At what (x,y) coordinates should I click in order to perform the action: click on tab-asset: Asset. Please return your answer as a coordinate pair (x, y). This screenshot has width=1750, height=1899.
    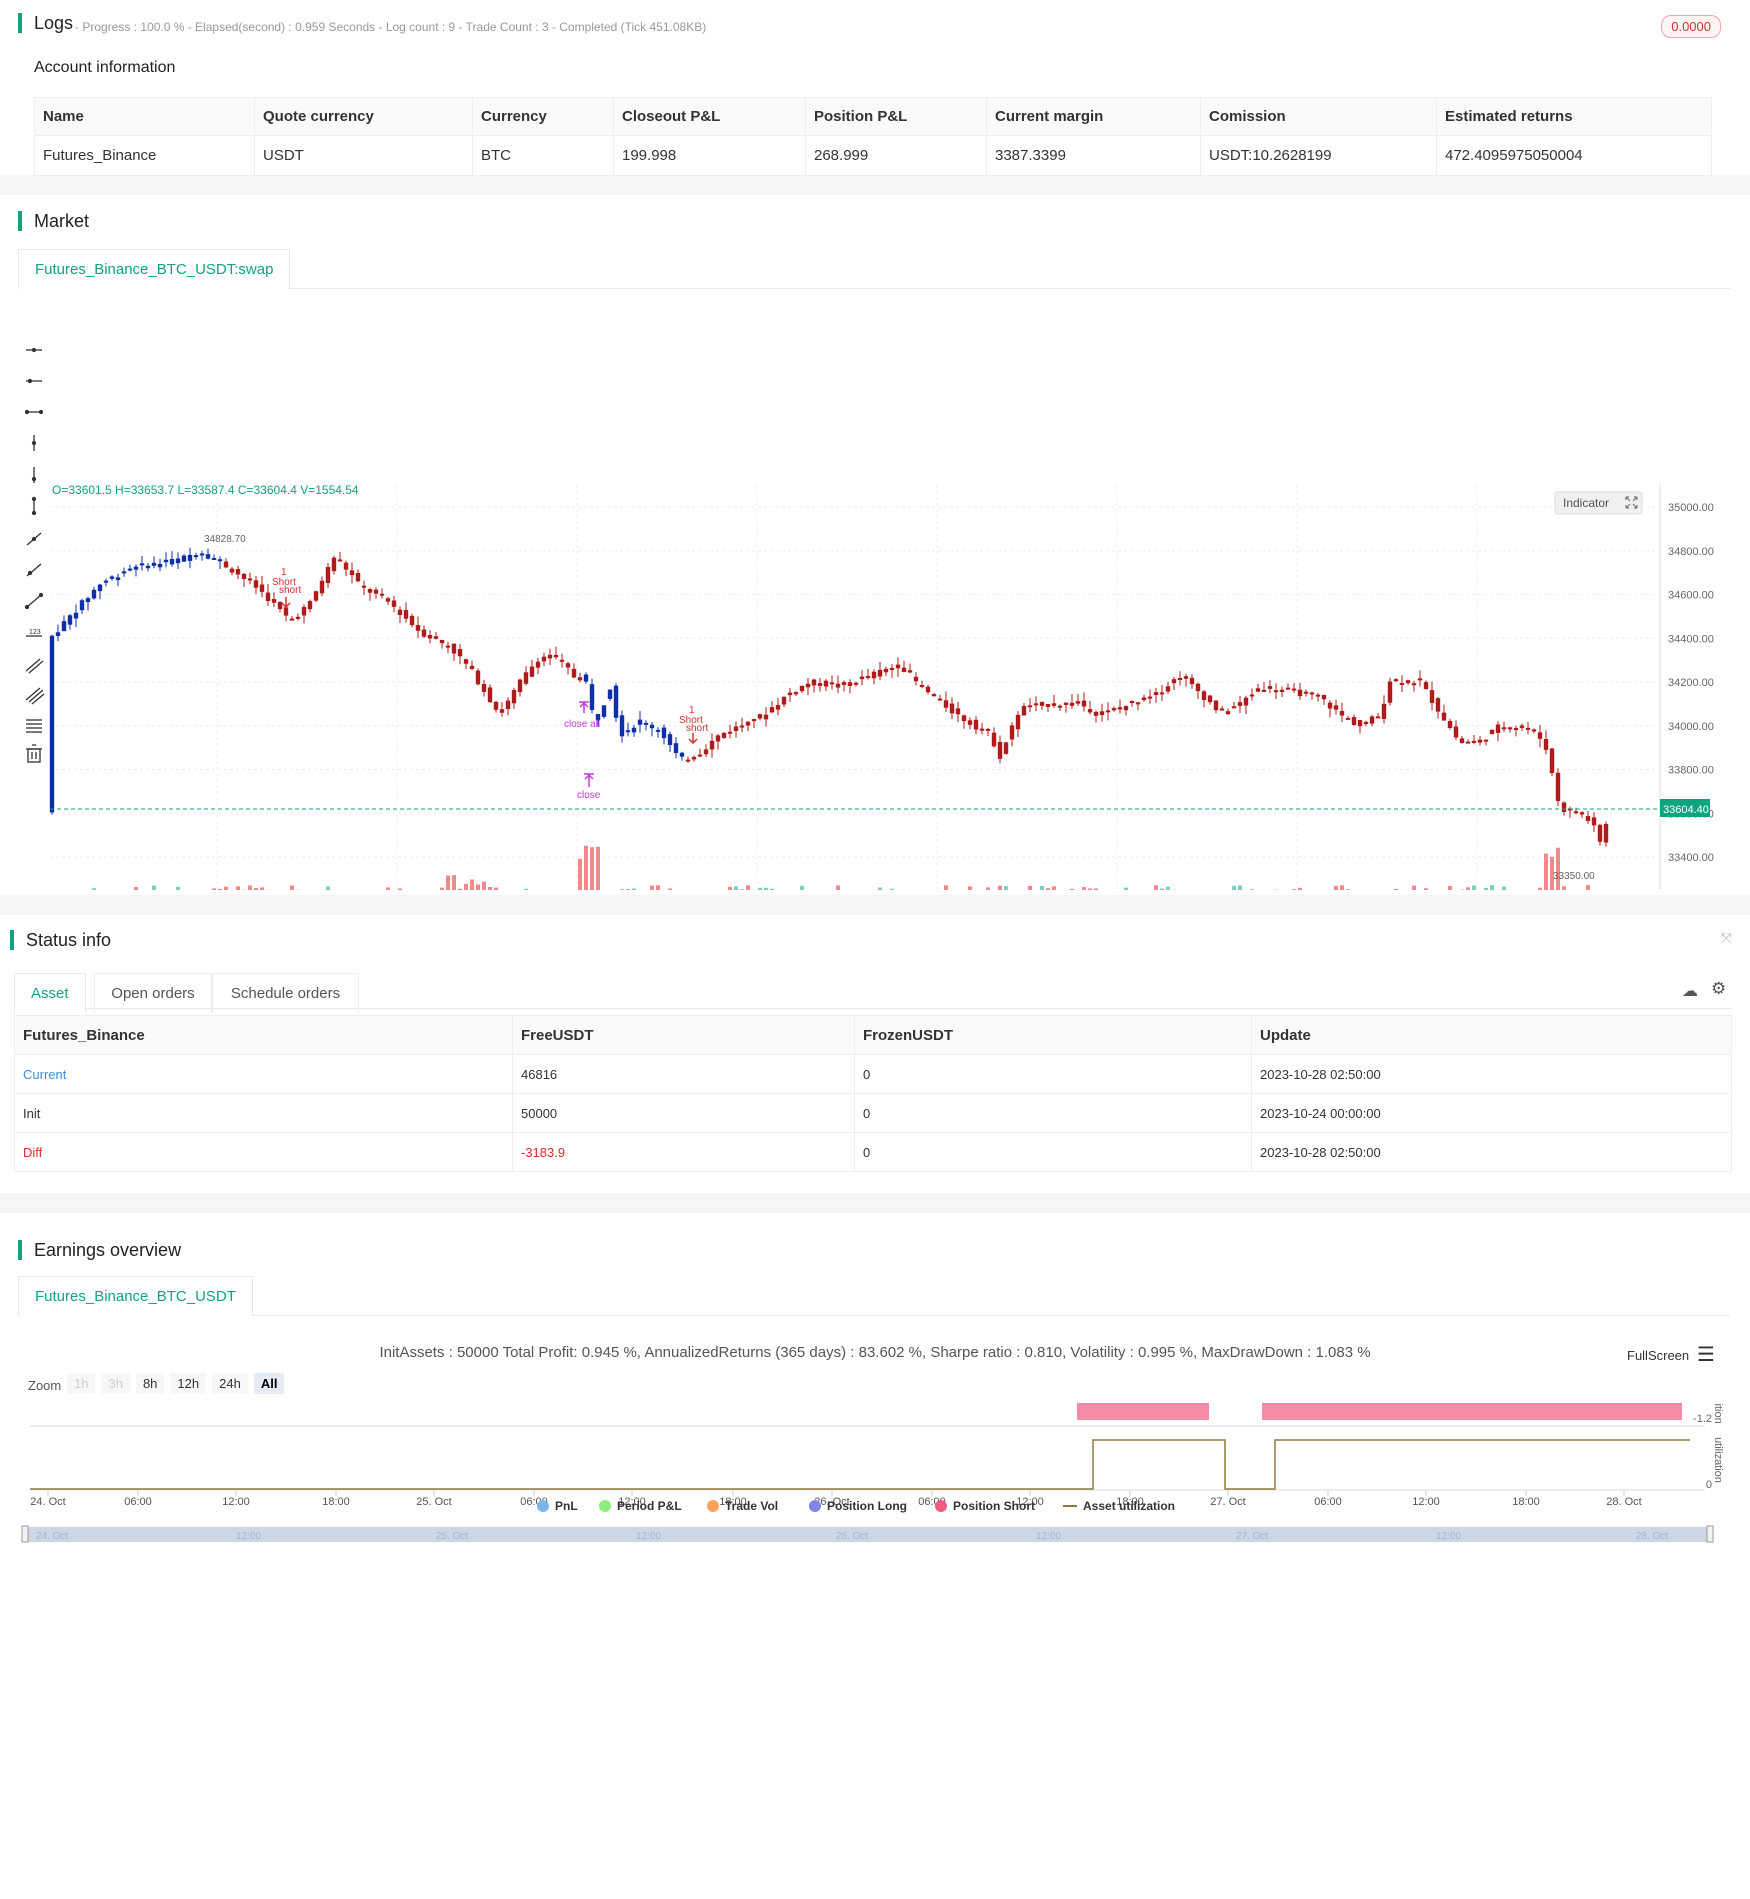
    Looking at the image, I should click on (50, 993).